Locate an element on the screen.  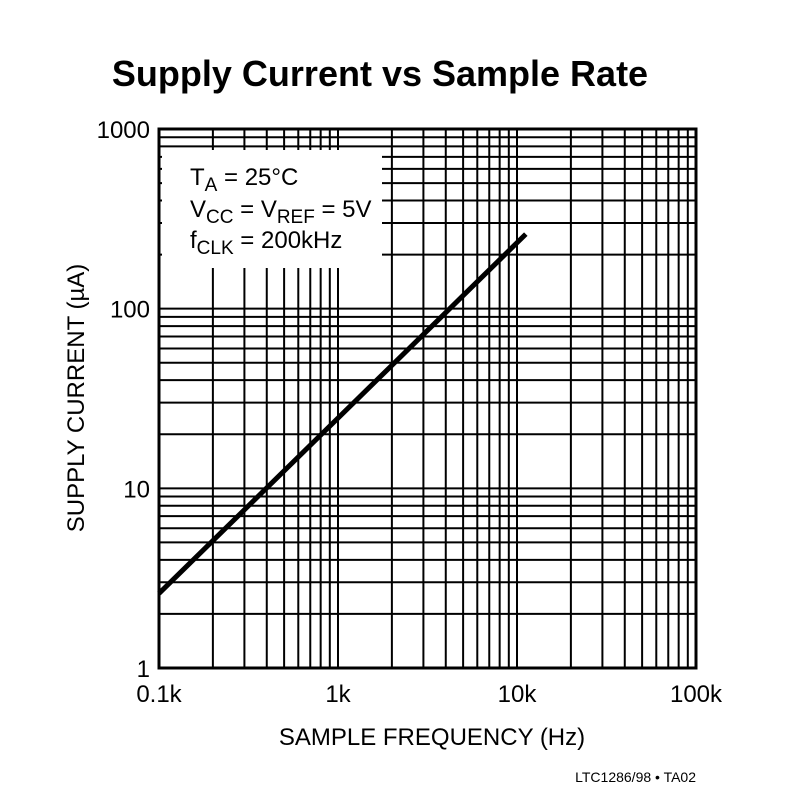
x-tick-labels: 0.1k 1k 10k 100k is located at coordinates (429, 694).